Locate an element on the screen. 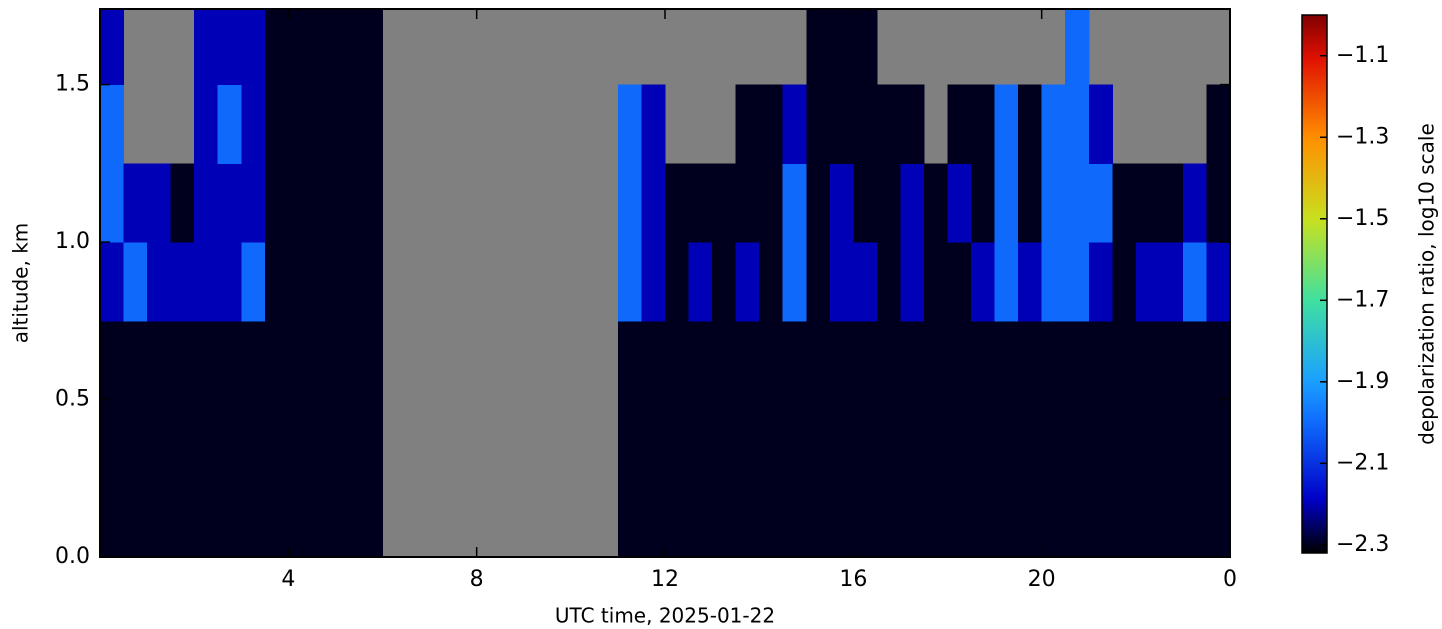 The image size is (1442, 629). colorbar-tick-label: −1.1 is located at coordinates (1362, 55).